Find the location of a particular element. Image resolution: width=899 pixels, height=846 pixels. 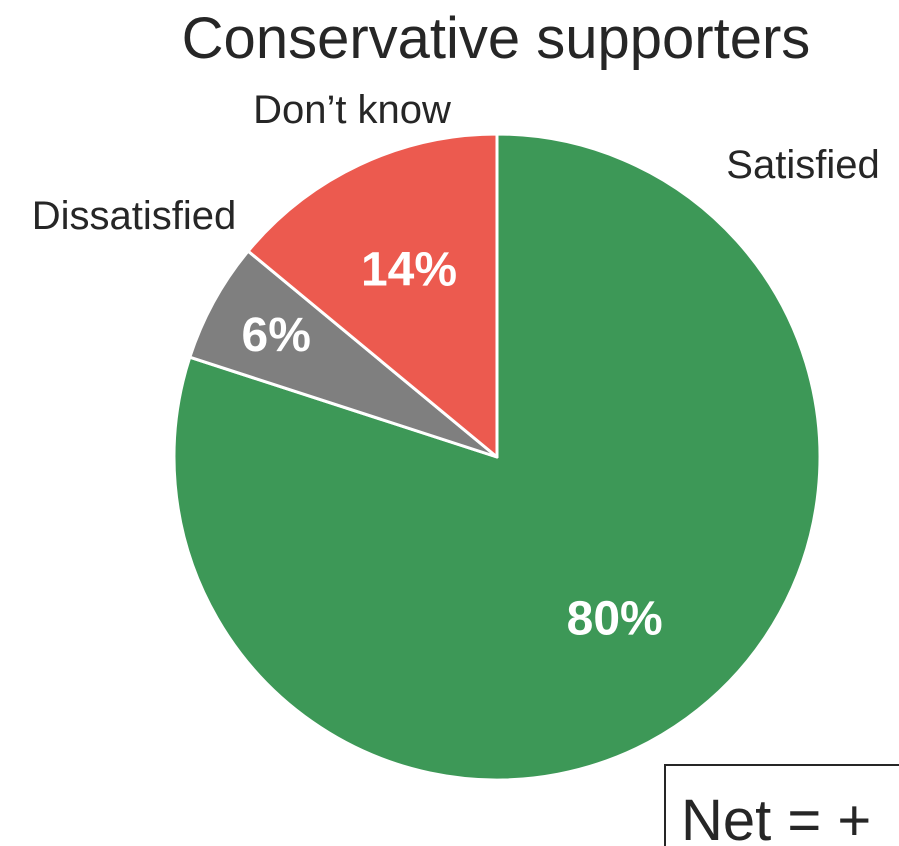

net-annotation-box: Net = + is located at coordinates (781, 805).